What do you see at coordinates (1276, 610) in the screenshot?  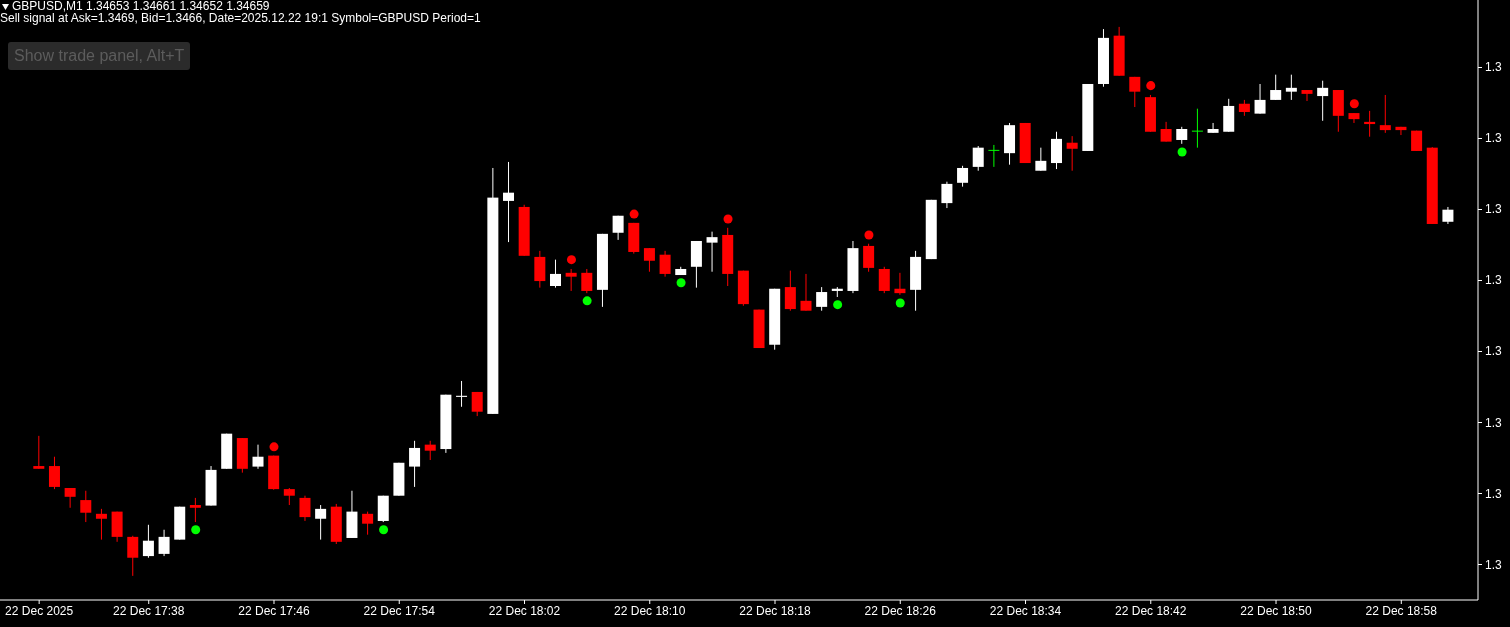 I see `x-tick-label: 22 Dec 18:50` at bounding box center [1276, 610].